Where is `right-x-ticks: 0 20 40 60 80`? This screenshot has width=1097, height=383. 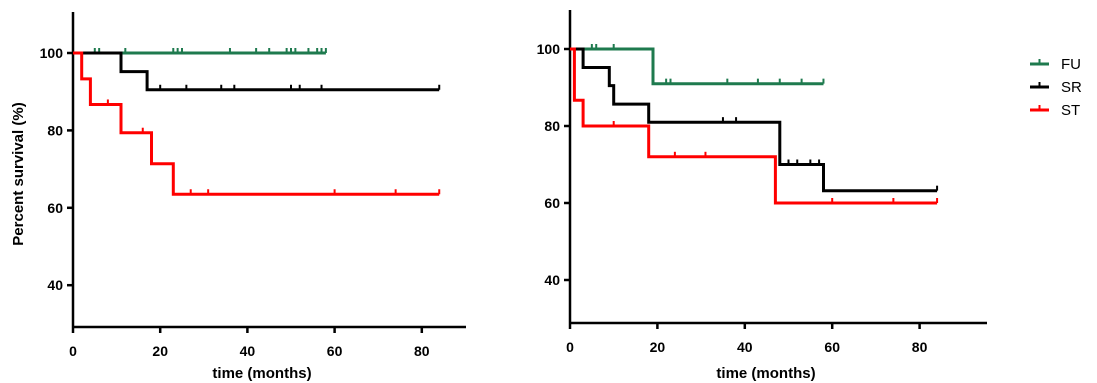
right-x-ticks: 0 20 40 60 80 is located at coordinates (747, 339).